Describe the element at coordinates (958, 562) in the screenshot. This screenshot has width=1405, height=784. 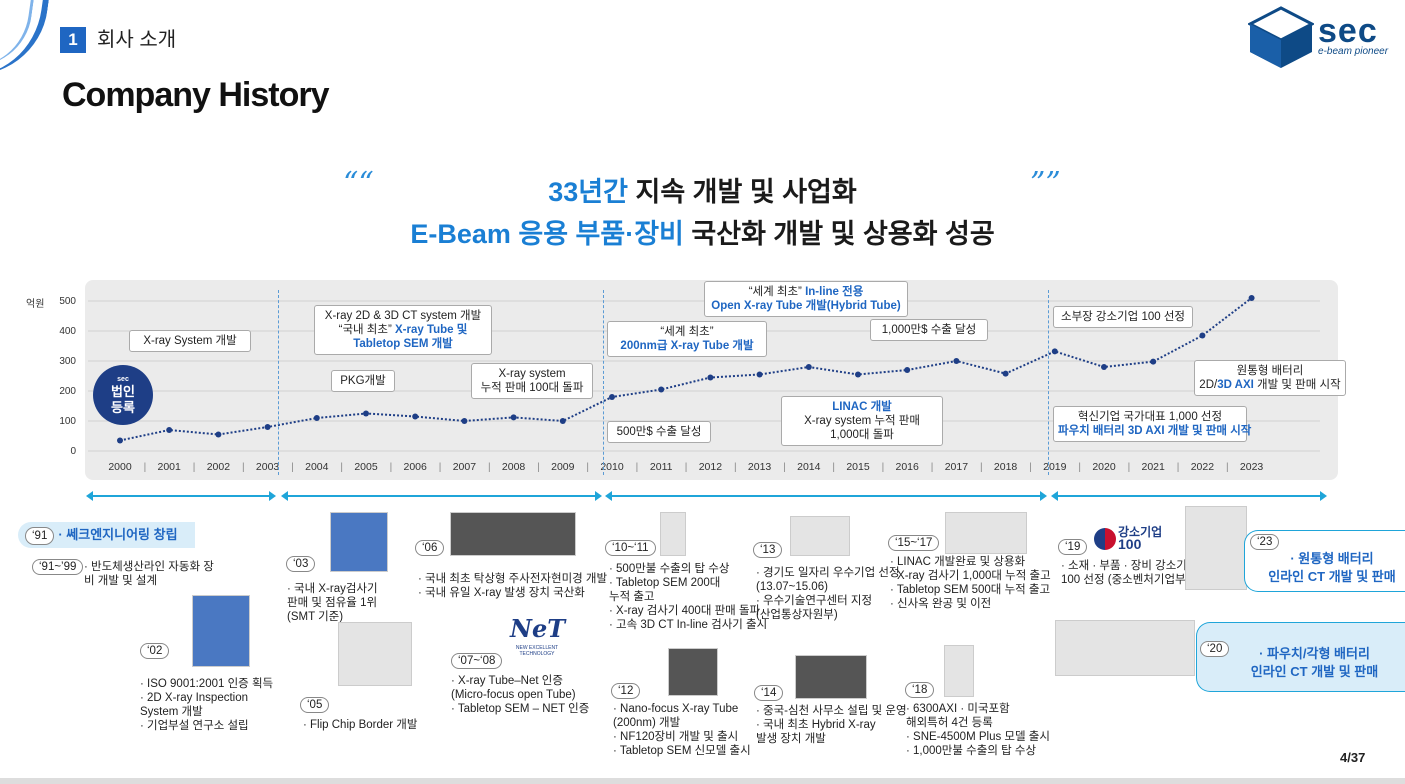
I see `milestone-line: · LINAC 개발완료 및 상용화` at that location.